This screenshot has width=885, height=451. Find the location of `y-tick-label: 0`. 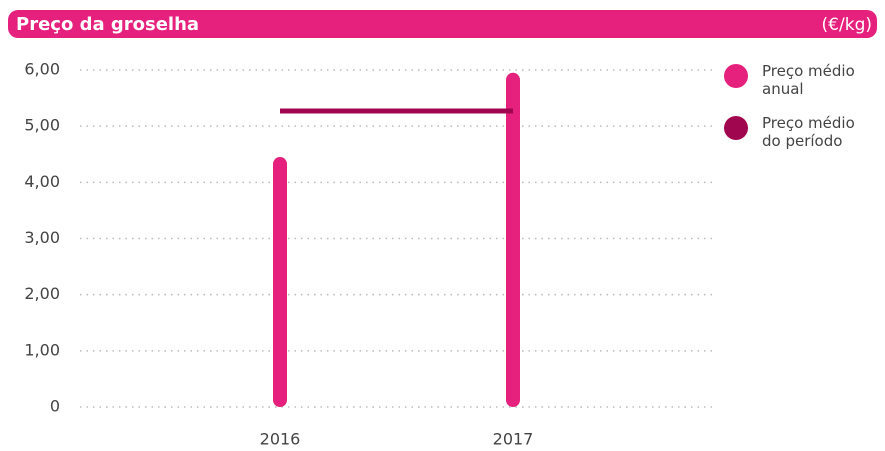

y-tick-label: 0 is located at coordinates (55, 406).